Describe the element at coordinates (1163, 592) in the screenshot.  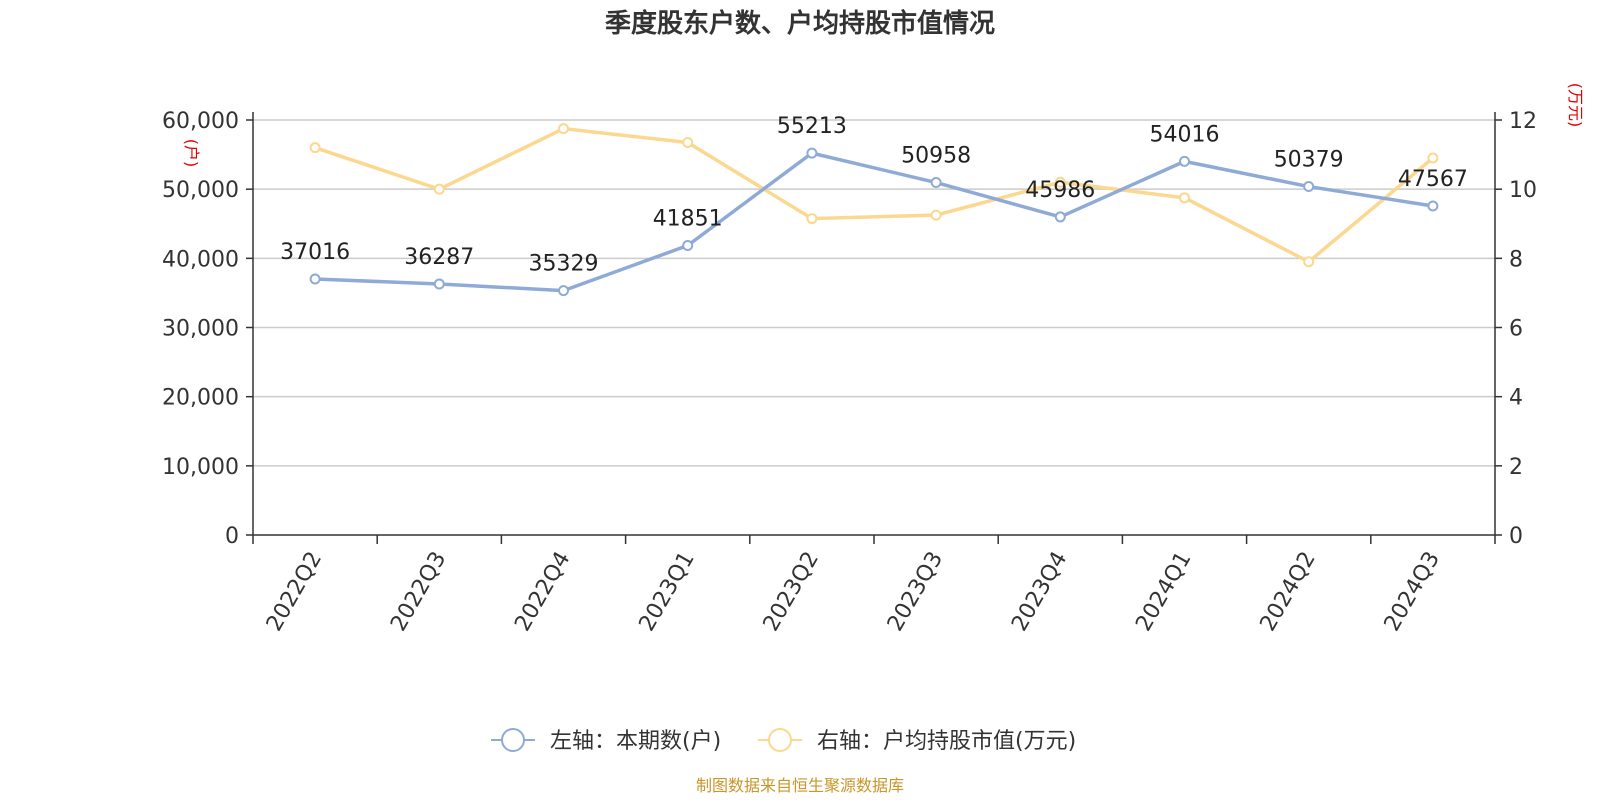
I see `x-tick-label: 2024Q1` at that location.